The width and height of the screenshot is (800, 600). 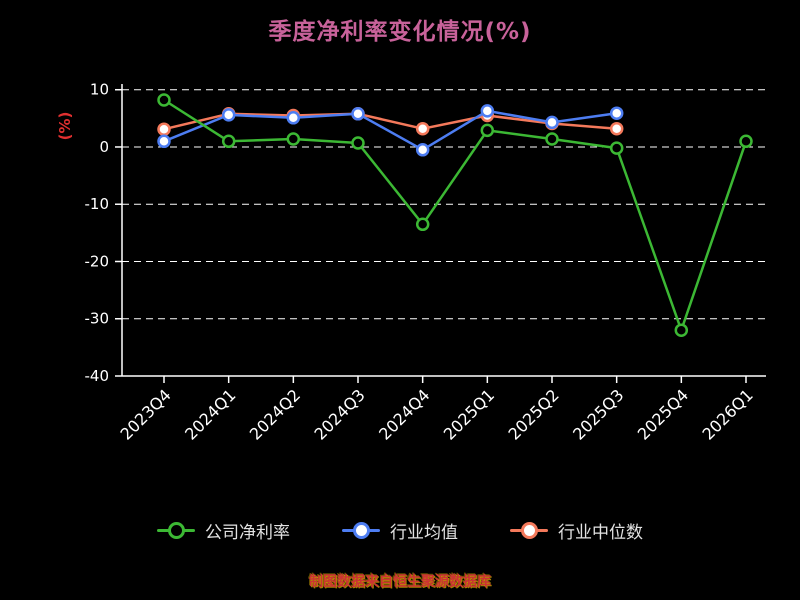 What do you see at coordinates (99, 90) in the screenshot?
I see `y-tick-label: 10` at bounding box center [99, 90].